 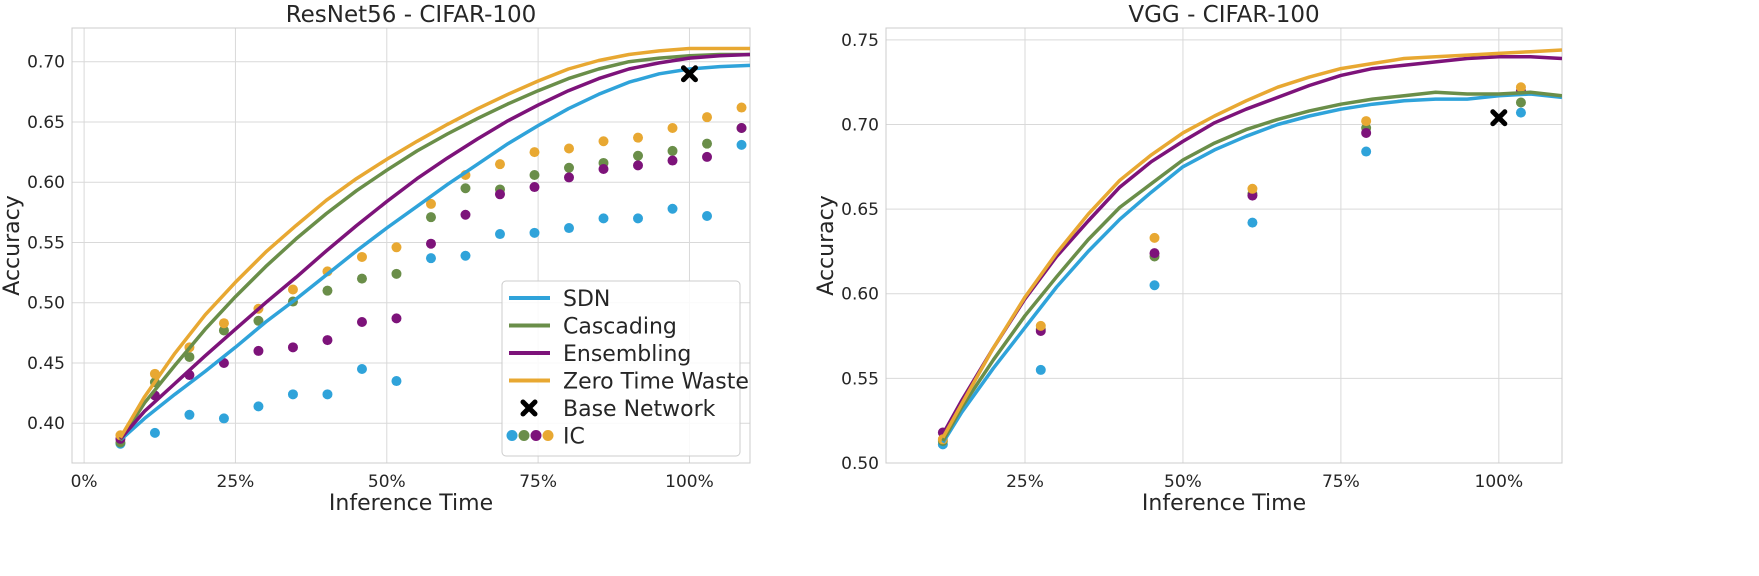 I want to click on legend-label: Cascading, so click(x=620, y=327).